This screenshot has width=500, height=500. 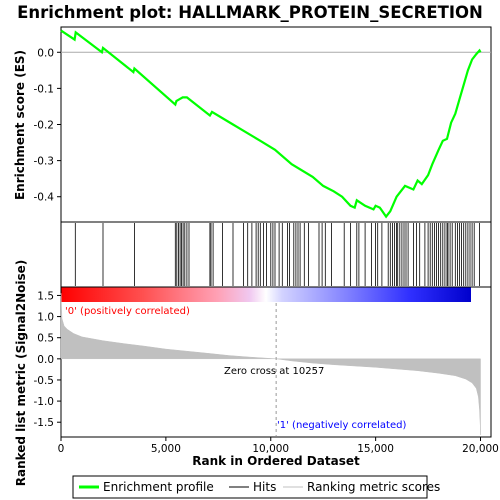 I want to click on legend-enrichment-label: Enrichment profile, so click(x=158, y=487).